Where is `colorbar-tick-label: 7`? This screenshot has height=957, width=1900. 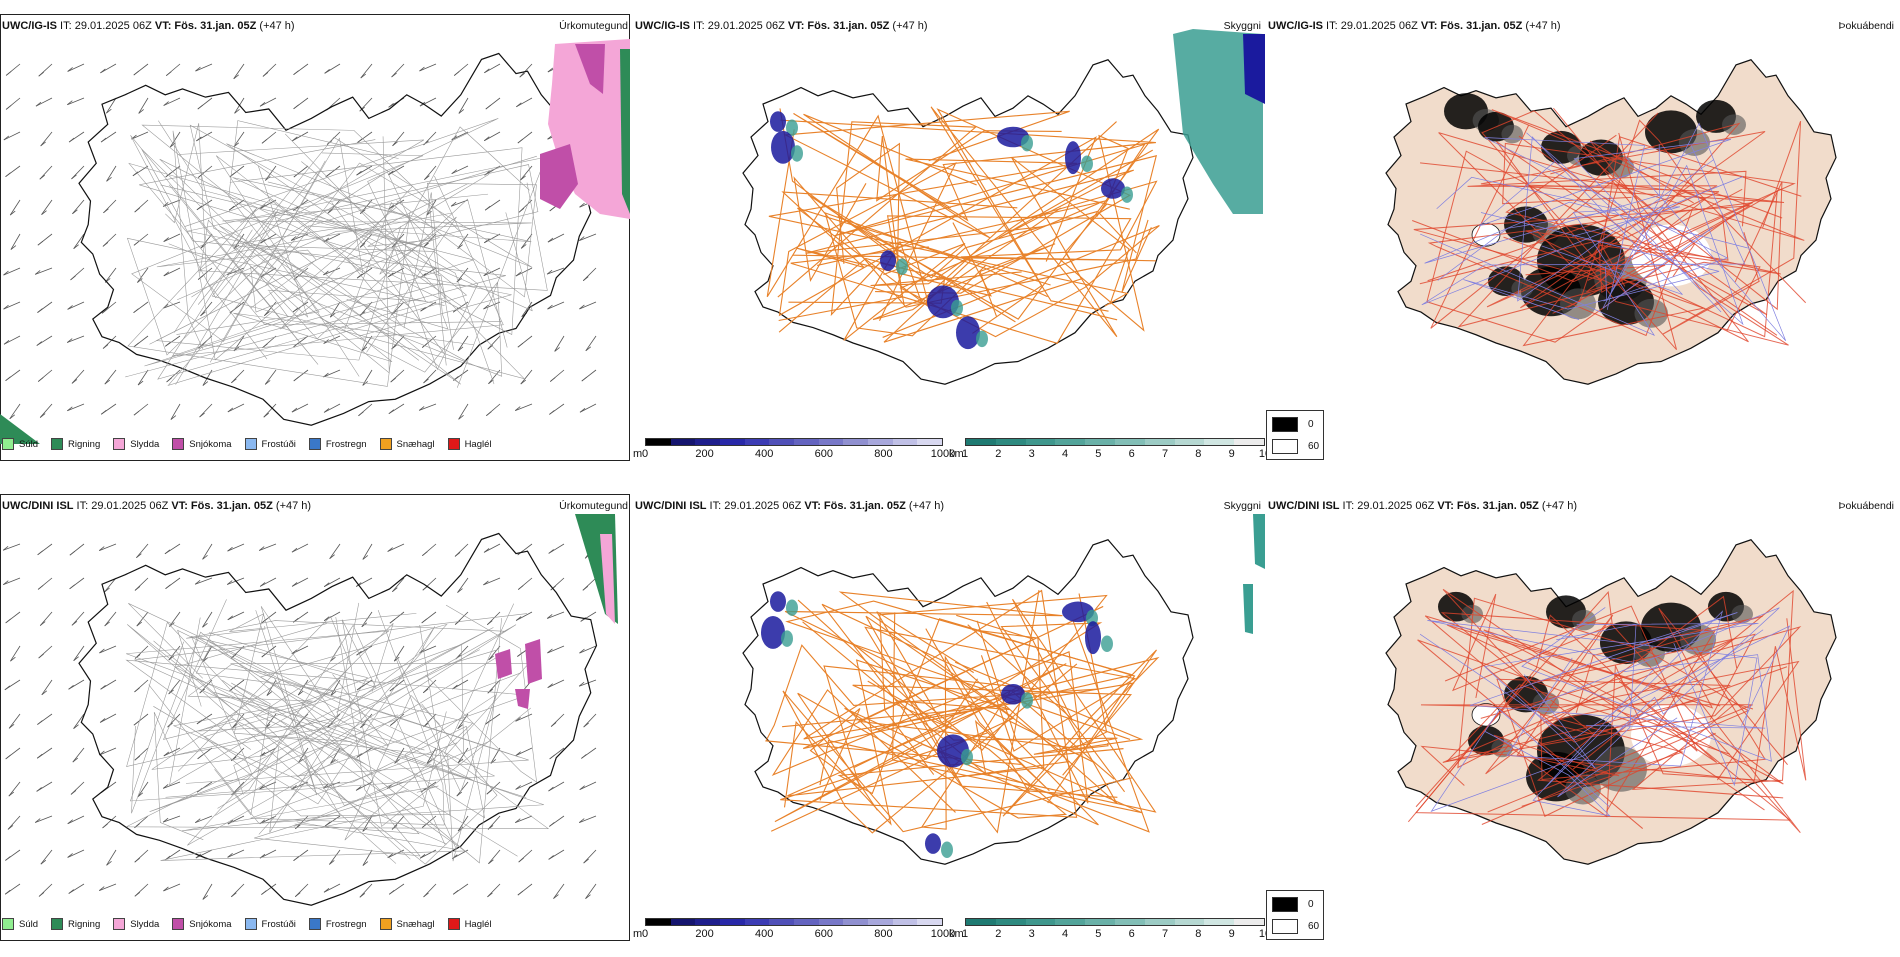
colorbar-tick-label: 7 is located at coordinates (1165, 454).